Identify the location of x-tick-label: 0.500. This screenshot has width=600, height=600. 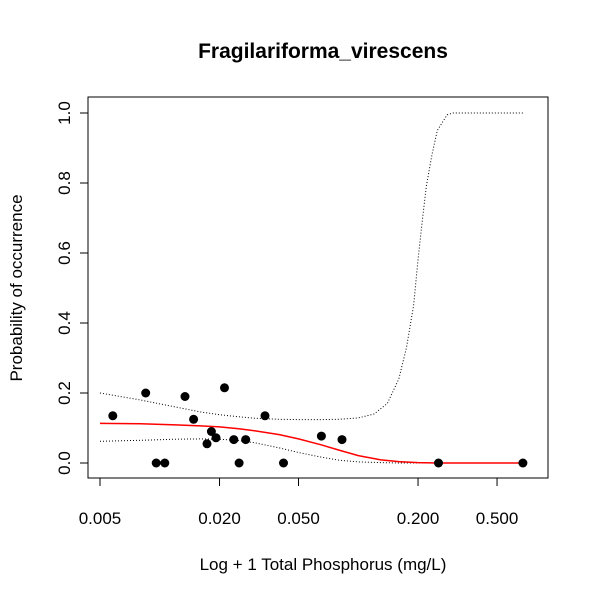
(497, 518).